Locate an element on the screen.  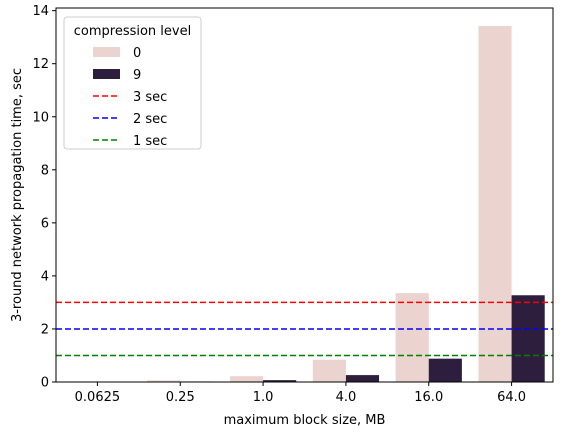
y-tick-label: 14 is located at coordinates (40, 11).